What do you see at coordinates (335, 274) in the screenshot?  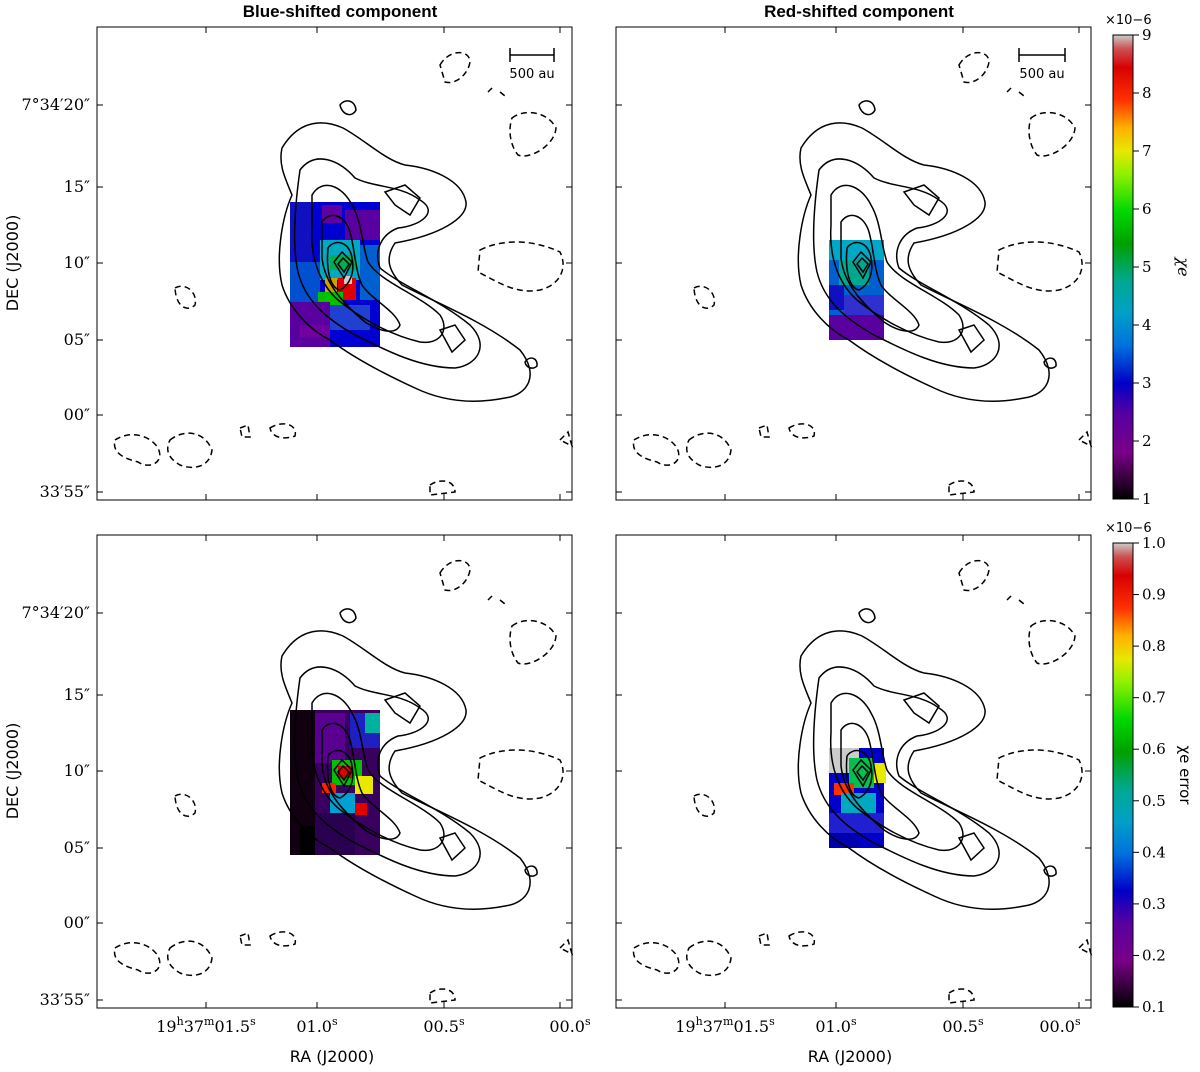 I see `chi-e-map-blue` at bounding box center [335, 274].